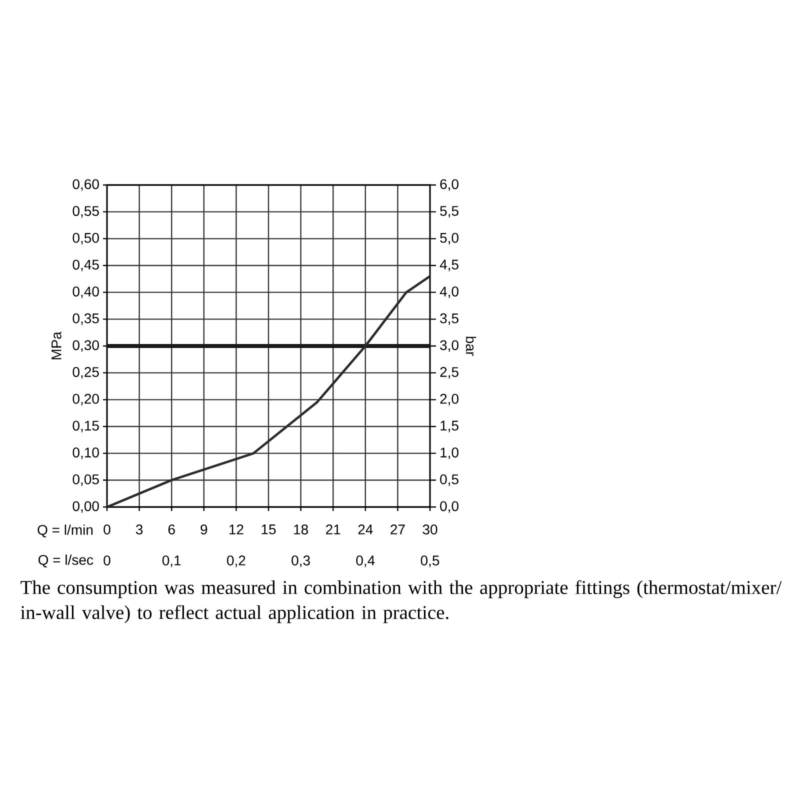 The image size is (800, 800). Describe the element at coordinates (449, 454) in the screenshot. I see `y2-tick-label: 1,0` at that location.